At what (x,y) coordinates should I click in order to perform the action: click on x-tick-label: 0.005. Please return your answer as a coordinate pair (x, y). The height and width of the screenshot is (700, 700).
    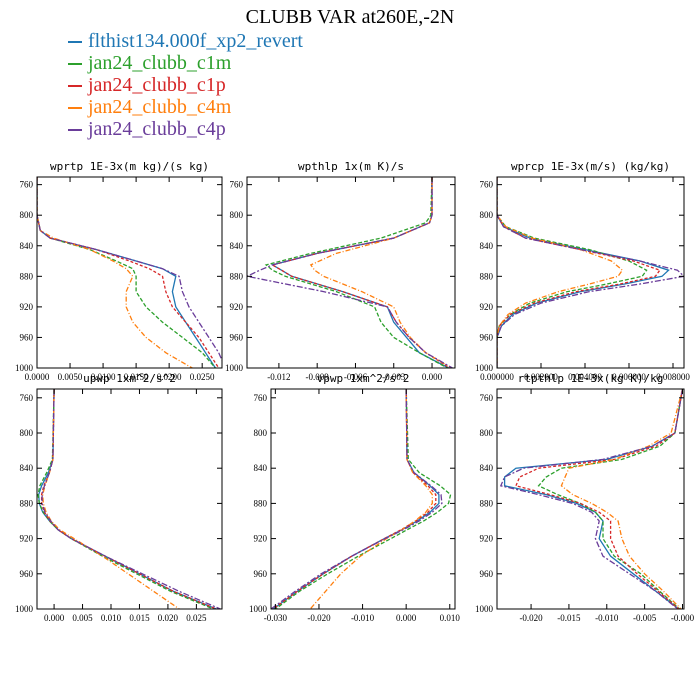
    Looking at the image, I should click on (82, 618).